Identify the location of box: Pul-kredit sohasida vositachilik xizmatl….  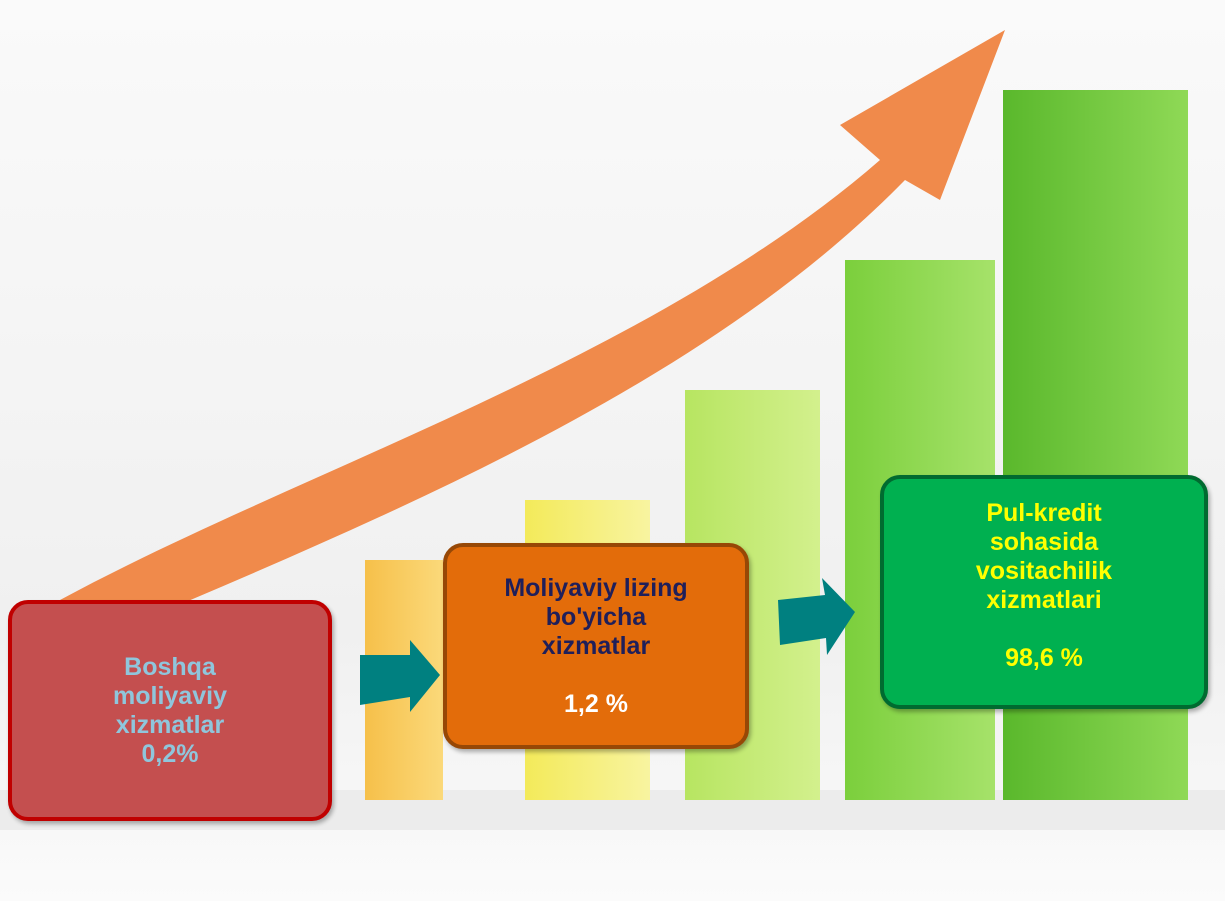
(1044, 592).